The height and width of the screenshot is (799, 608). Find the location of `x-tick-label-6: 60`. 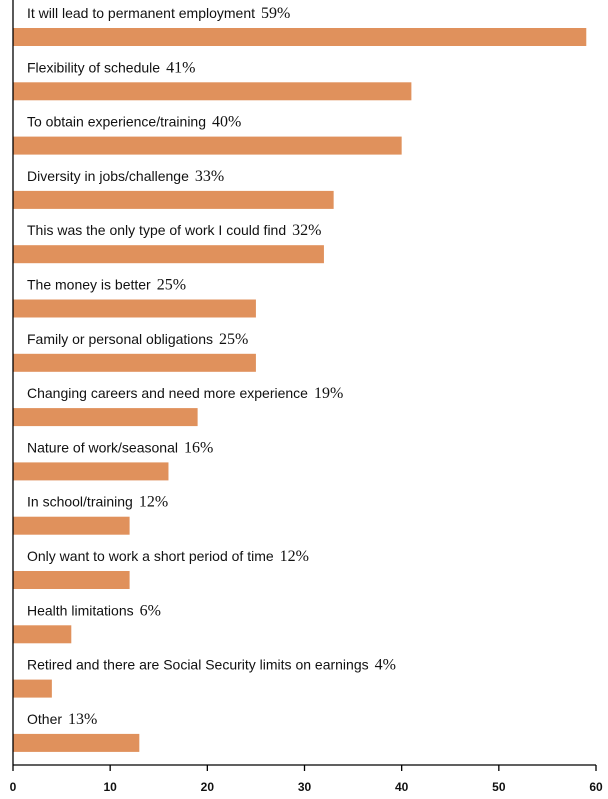

x-tick-label-6: 60 is located at coordinates (596, 787).